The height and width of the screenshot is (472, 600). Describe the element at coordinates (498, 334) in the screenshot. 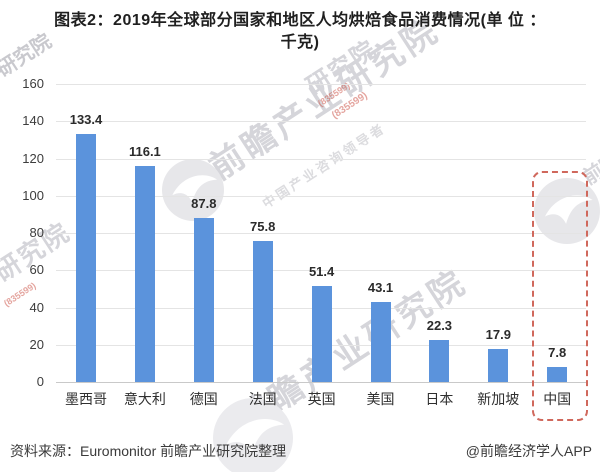

I see `bar-value-新加坡: 17.9` at that location.